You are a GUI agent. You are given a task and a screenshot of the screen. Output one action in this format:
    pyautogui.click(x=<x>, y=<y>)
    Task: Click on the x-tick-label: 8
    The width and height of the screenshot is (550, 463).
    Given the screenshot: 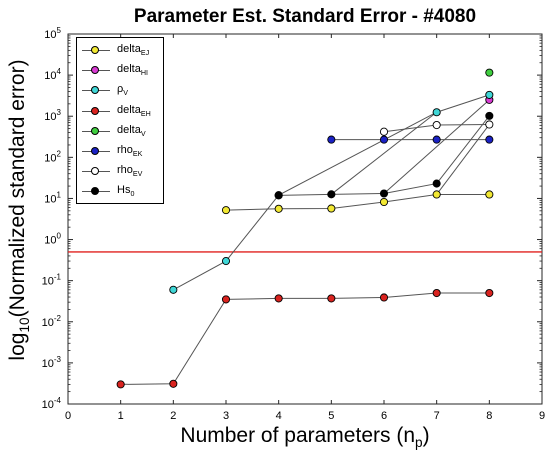 What is the action you would take?
    pyautogui.click(x=489, y=416)
    